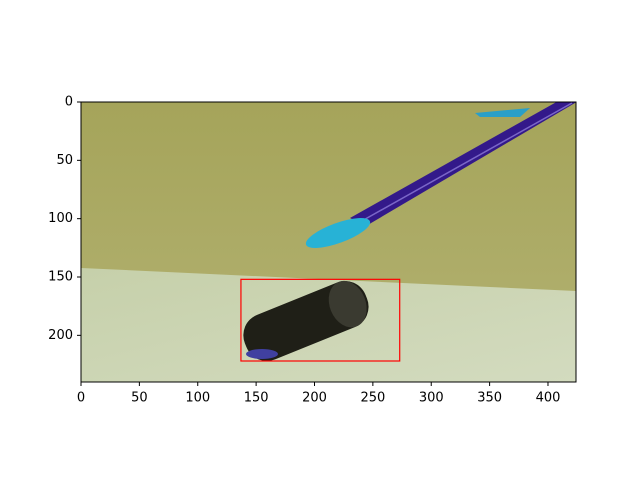 The height and width of the screenshot is (484, 640). What do you see at coordinates (197, 398) in the screenshot?
I see `x-tick-label: 100` at bounding box center [197, 398].